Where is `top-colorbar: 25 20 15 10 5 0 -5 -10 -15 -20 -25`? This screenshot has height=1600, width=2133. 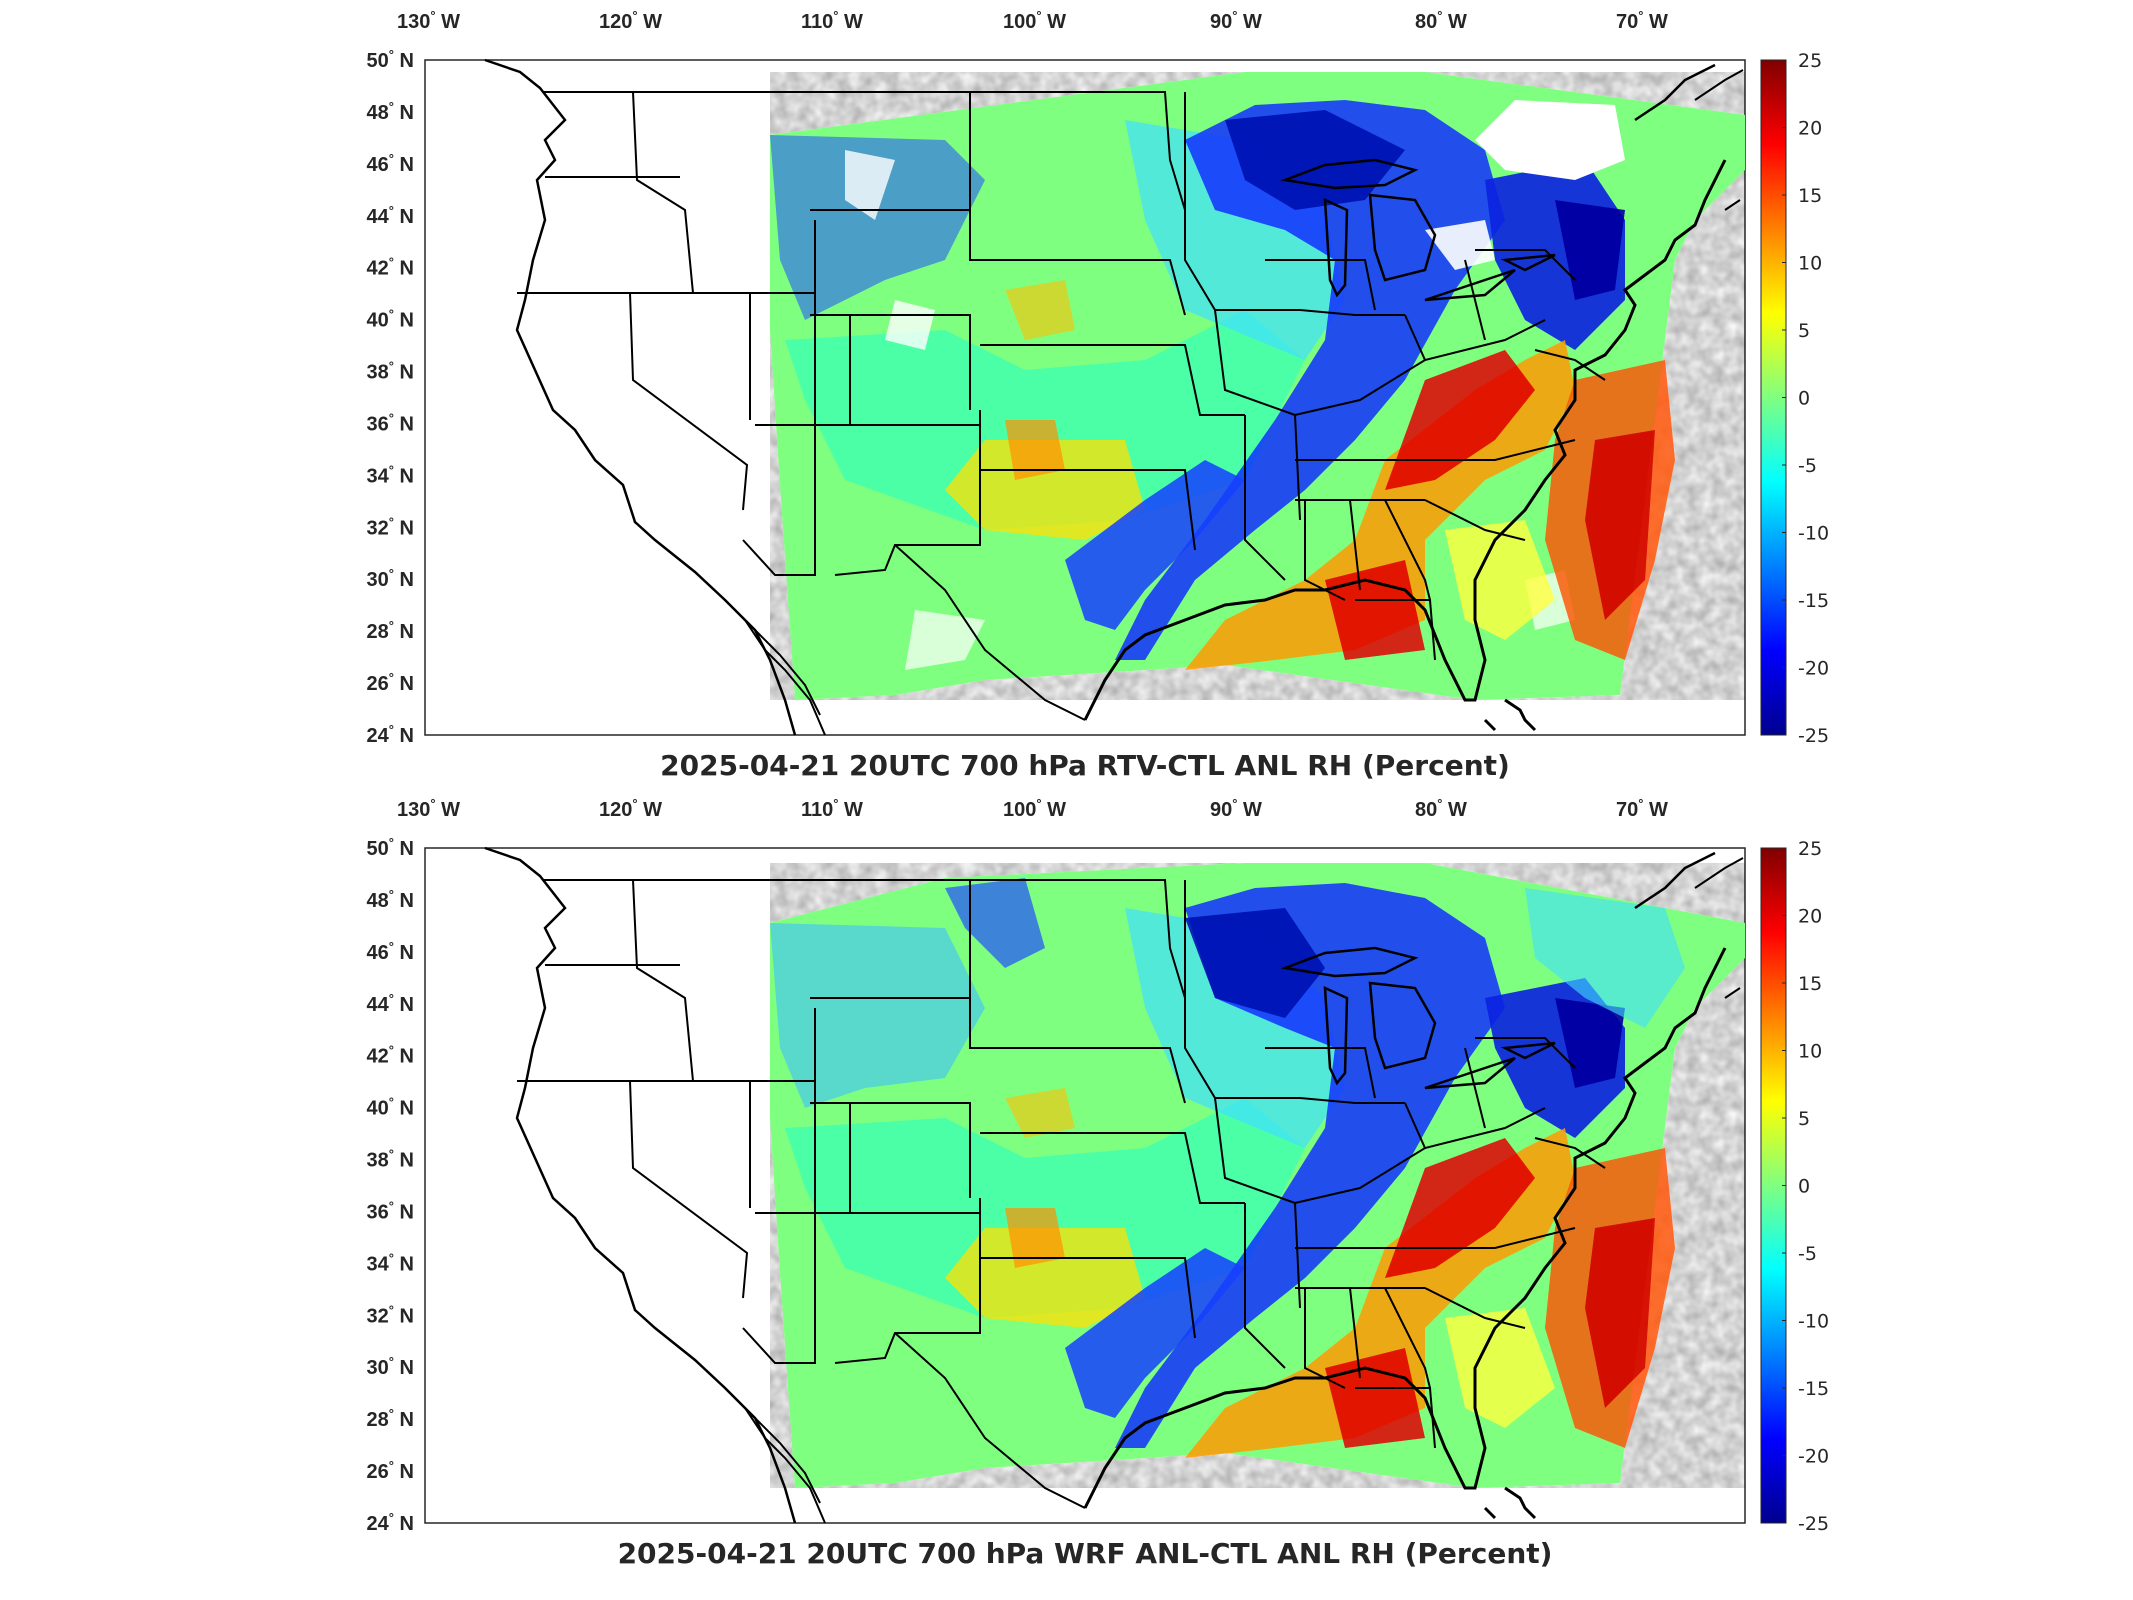 top-colorbar: 25 20 15 10 5 0 -5 -10 -15 -20 -25 is located at coordinates (1794, 398).